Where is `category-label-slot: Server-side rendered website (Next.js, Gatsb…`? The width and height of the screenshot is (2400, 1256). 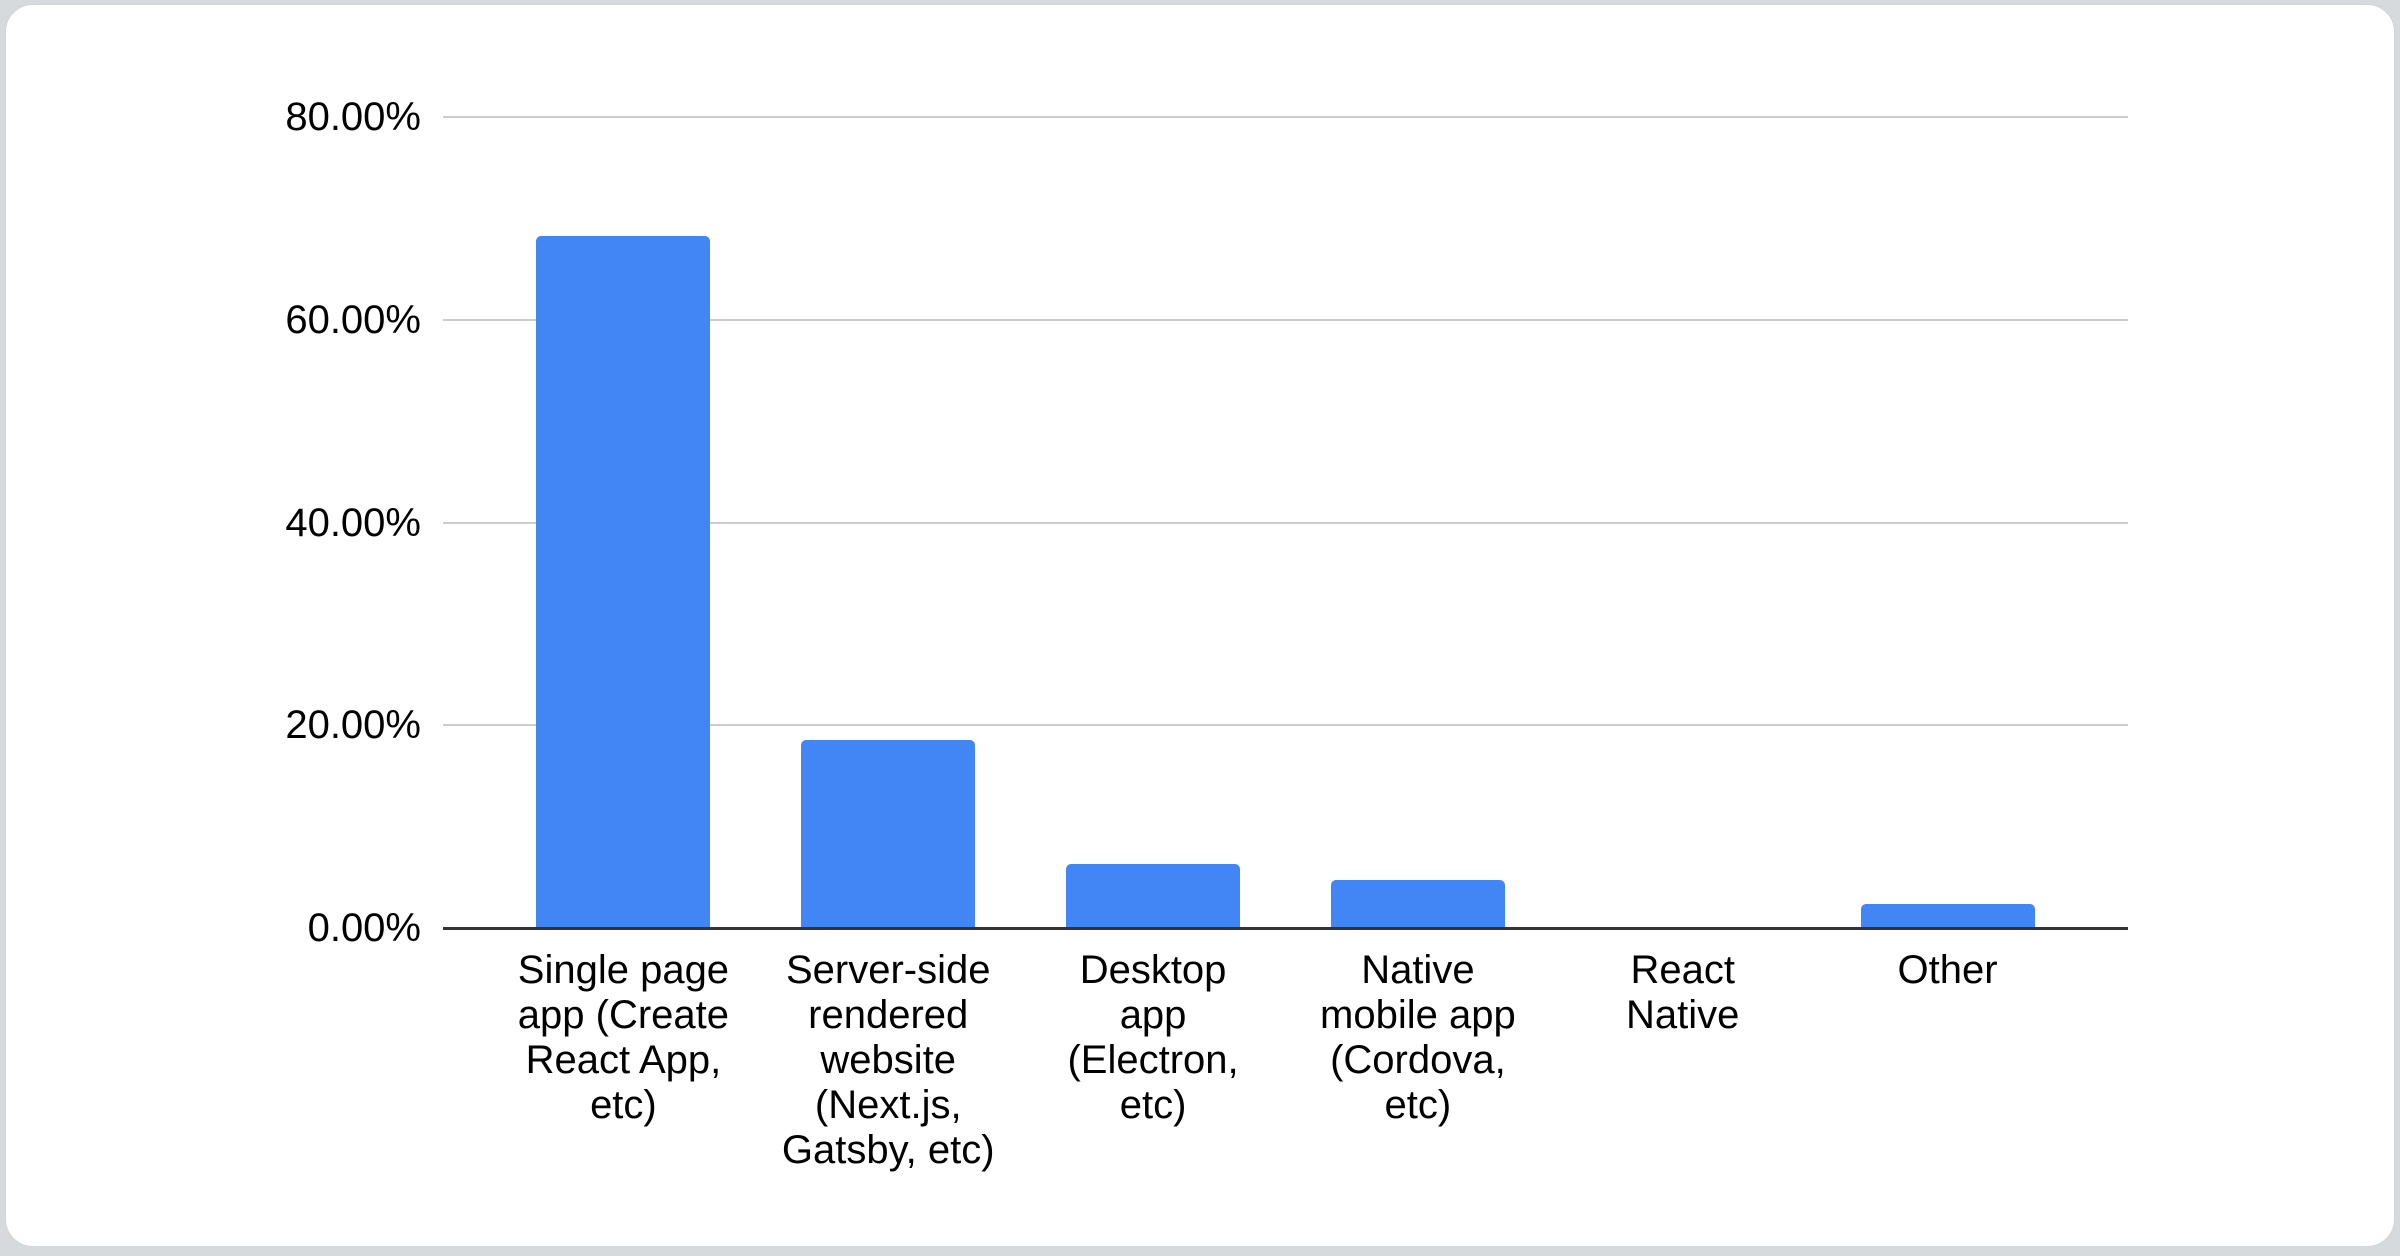
category-label-slot: Server-side rendered website (Next.js, Gatsb… is located at coordinates (888, 1060).